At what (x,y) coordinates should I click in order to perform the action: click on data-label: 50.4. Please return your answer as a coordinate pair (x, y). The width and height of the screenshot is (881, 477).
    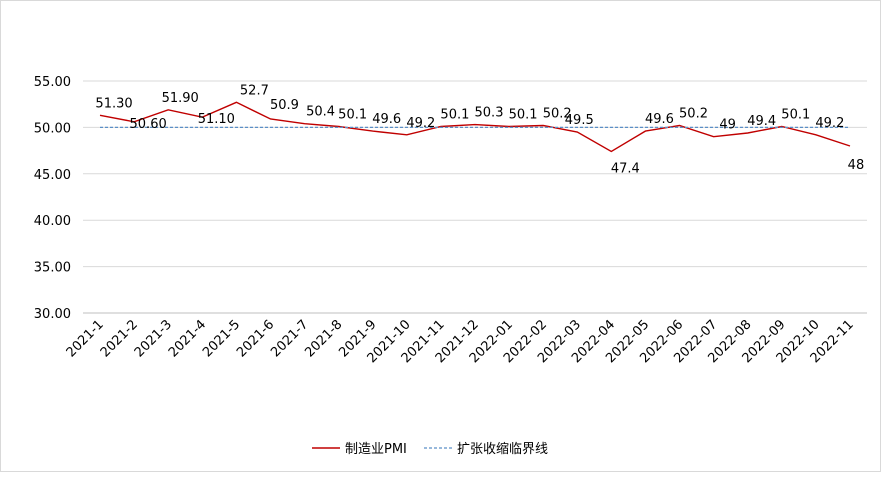
    Looking at the image, I should click on (320, 112).